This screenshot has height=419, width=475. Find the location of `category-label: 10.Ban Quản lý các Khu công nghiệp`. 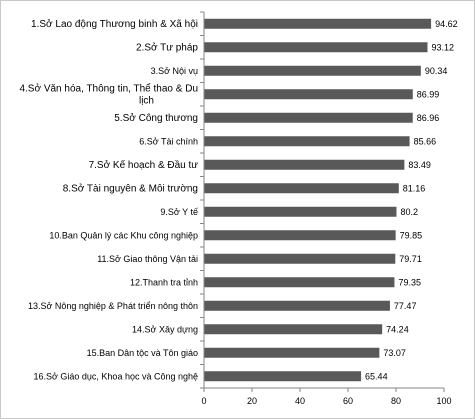

category-label: 10.Ban Quản lý các Khu công nghiệp is located at coordinates (123, 235).